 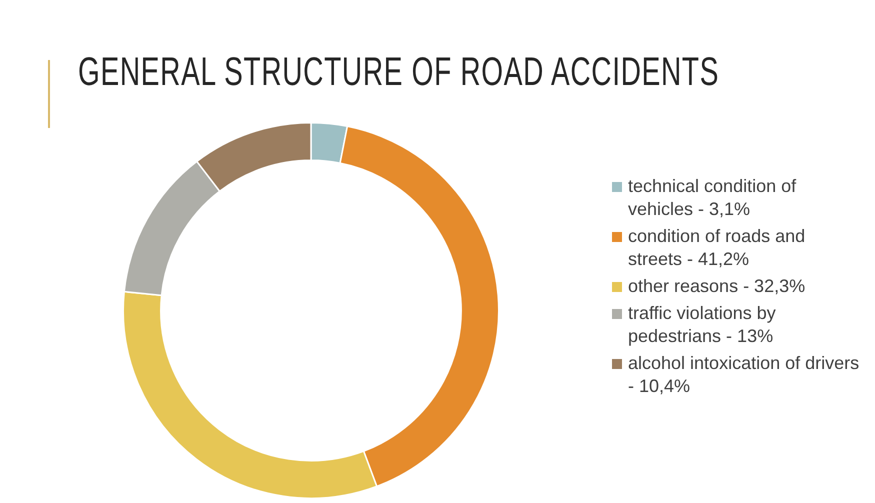 I want to click on legend-label: alcohol intoxication of drivers - 10,4%, so click(x=744, y=375).